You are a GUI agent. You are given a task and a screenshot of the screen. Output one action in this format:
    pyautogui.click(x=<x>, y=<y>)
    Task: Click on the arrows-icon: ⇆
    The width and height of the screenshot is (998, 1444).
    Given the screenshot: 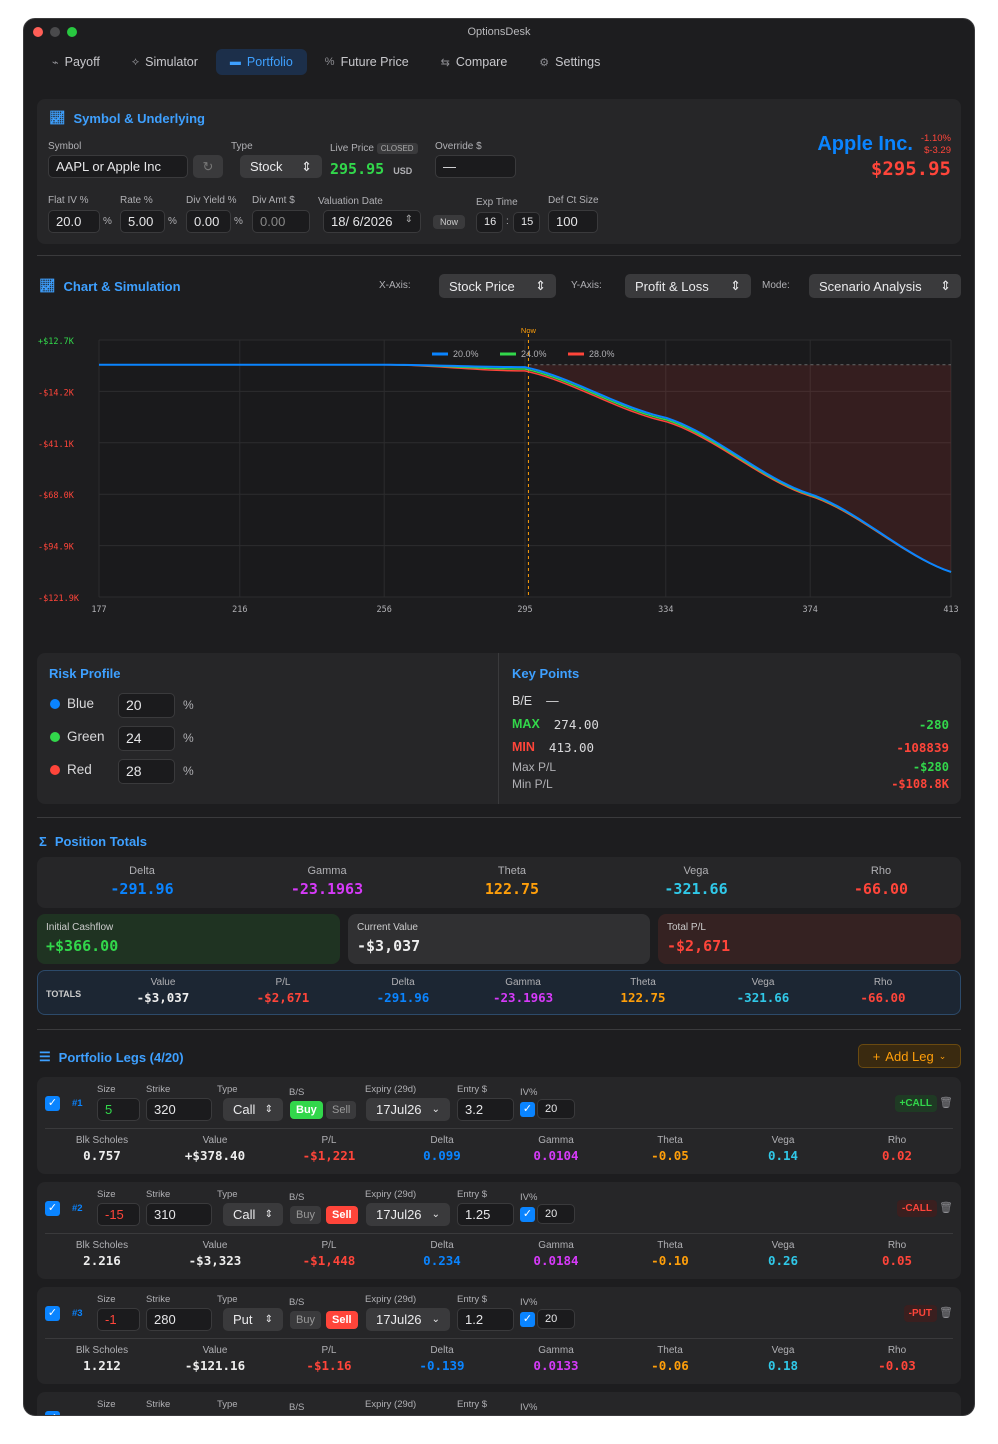 What is the action you would take?
    pyautogui.click(x=445, y=62)
    